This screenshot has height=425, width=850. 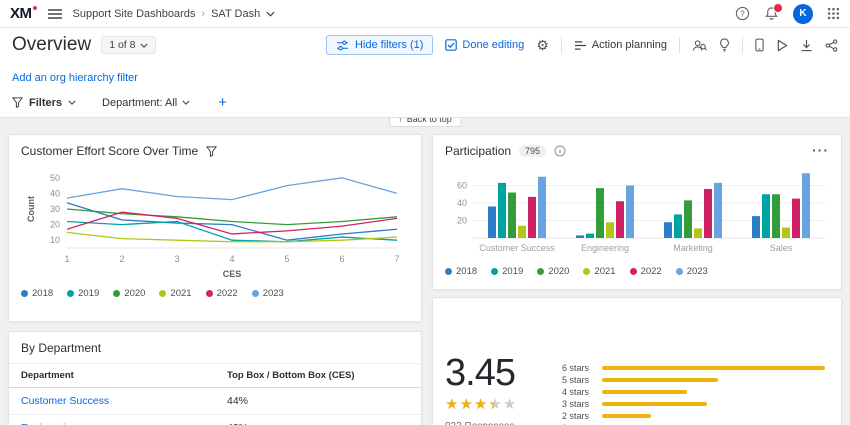 What do you see at coordinates (112, 375) in the screenshot?
I see `department-column-header: Department` at bounding box center [112, 375].